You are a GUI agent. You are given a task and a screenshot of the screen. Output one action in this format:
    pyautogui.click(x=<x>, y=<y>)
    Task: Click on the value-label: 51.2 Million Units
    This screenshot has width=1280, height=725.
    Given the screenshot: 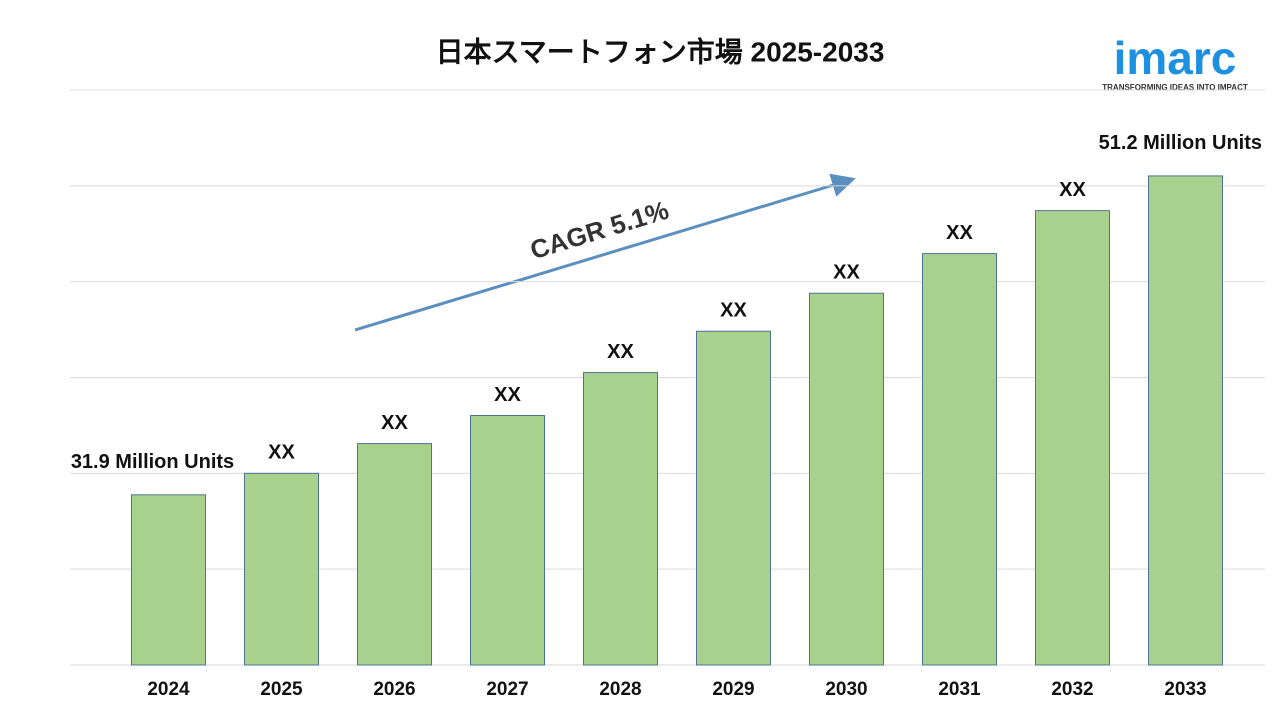 What is the action you would take?
    pyautogui.click(x=1180, y=143)
    